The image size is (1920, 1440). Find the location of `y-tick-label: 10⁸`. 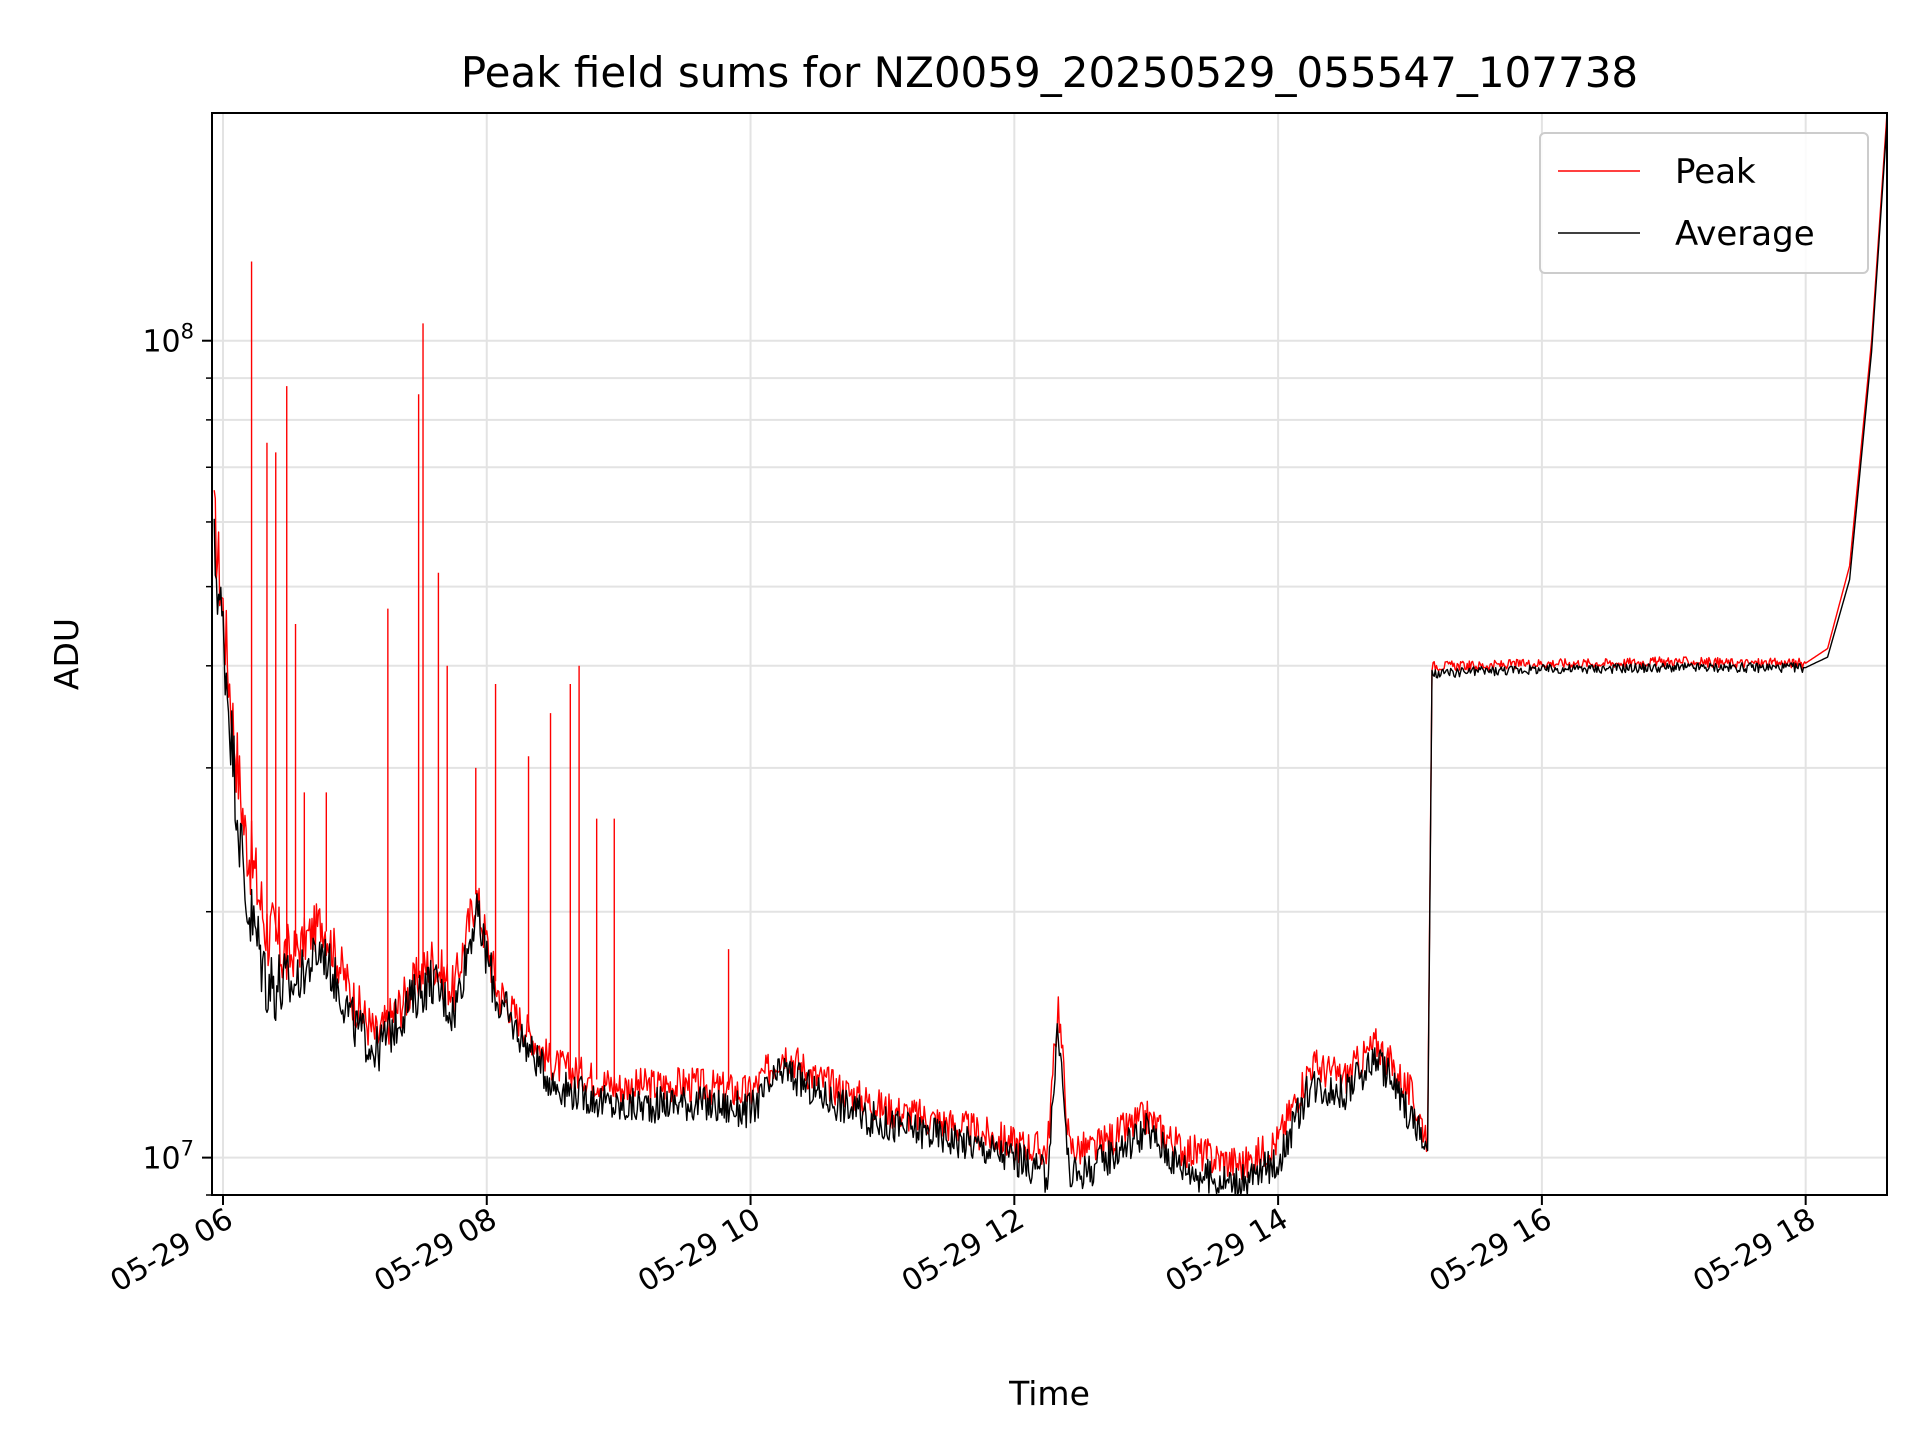

y-tick-label: 10⁸ is located at coordinates (168, 340).